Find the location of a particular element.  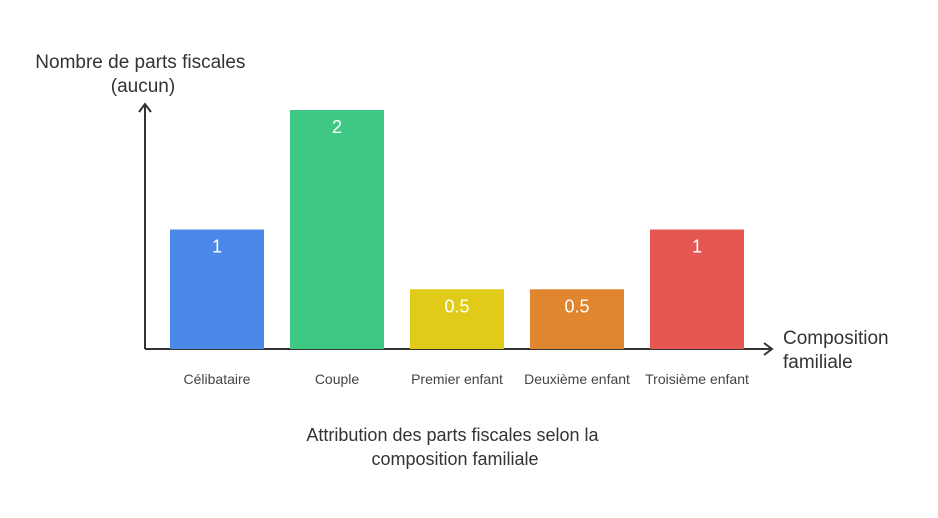

x-tick-label-celibataire: Célibataire is located at coordinates (217, 379).